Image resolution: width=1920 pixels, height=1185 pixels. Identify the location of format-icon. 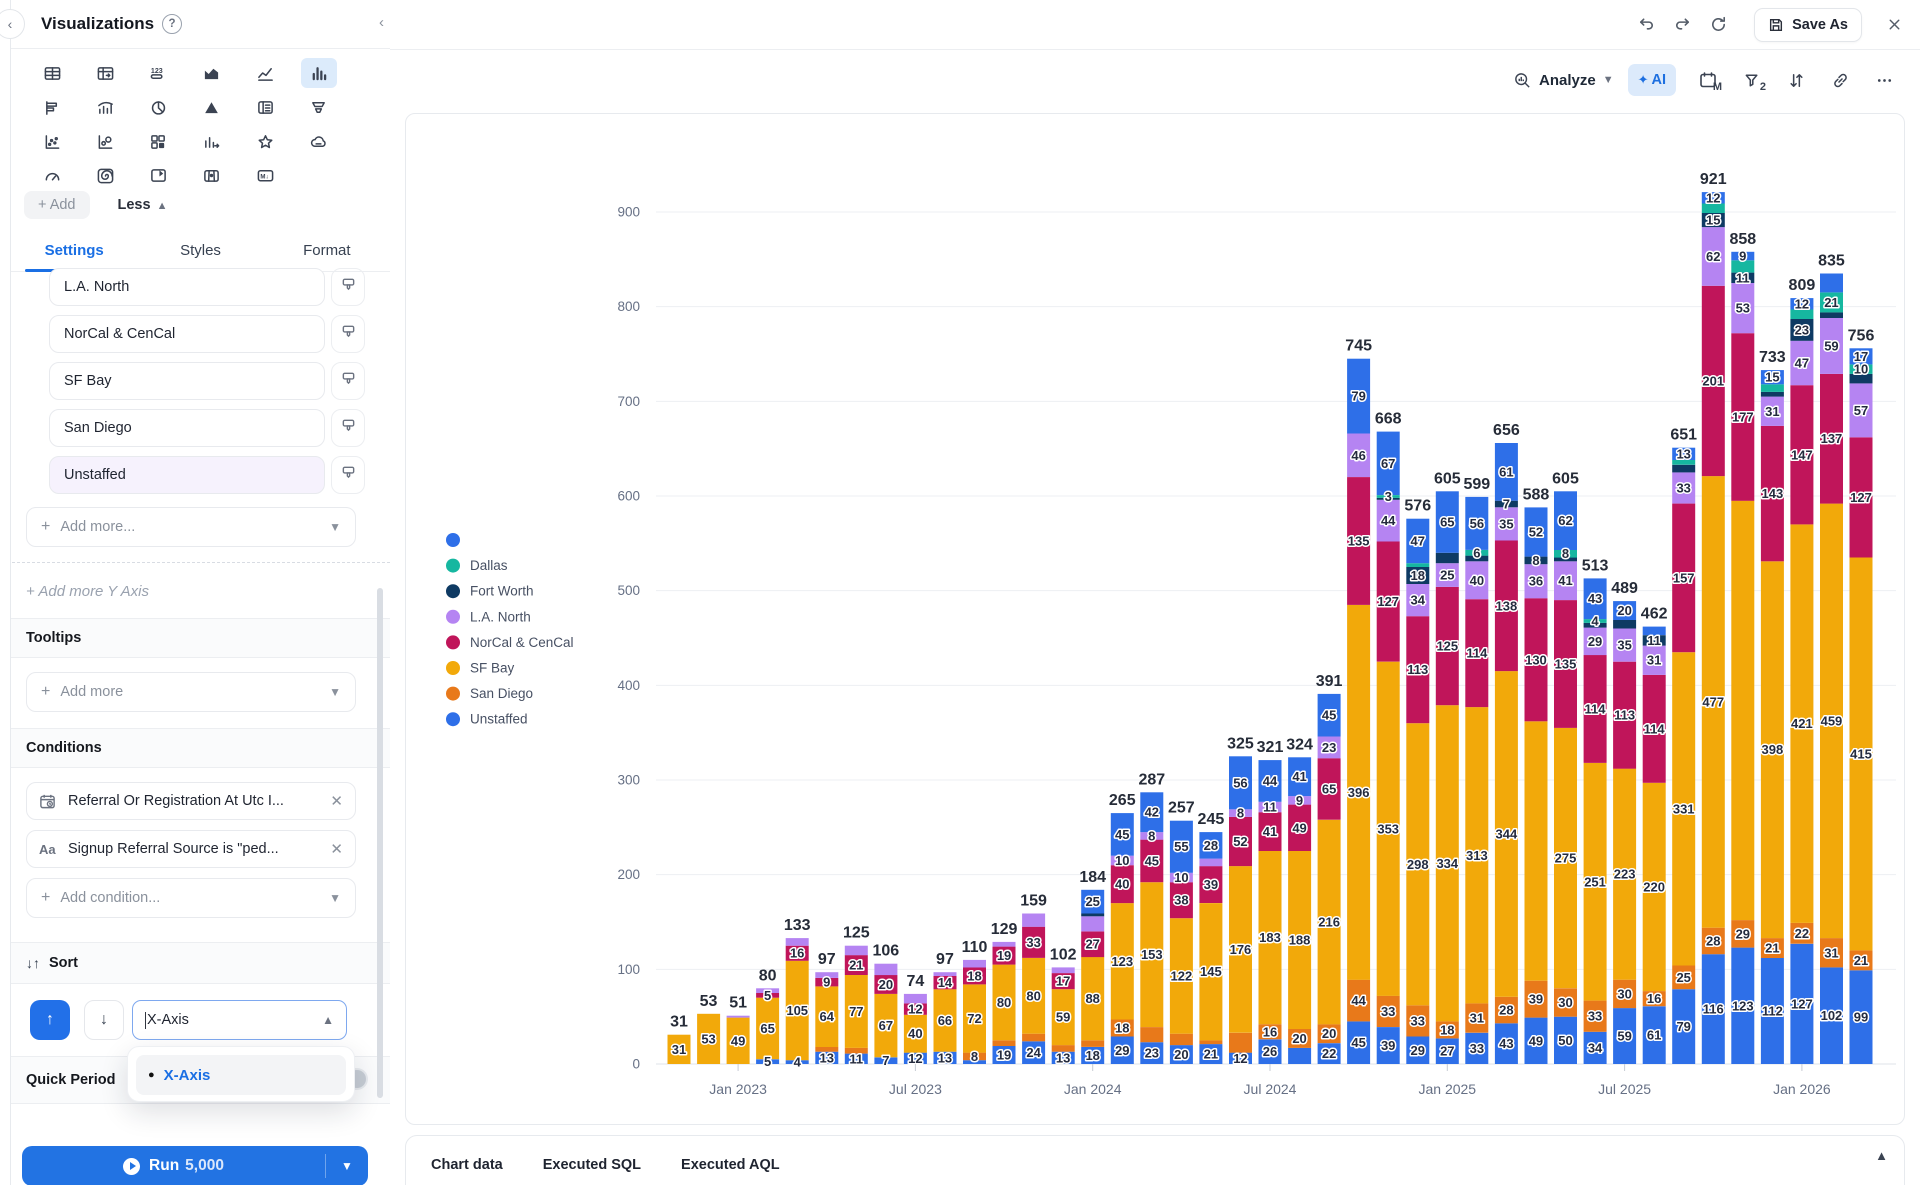
(348, 381).